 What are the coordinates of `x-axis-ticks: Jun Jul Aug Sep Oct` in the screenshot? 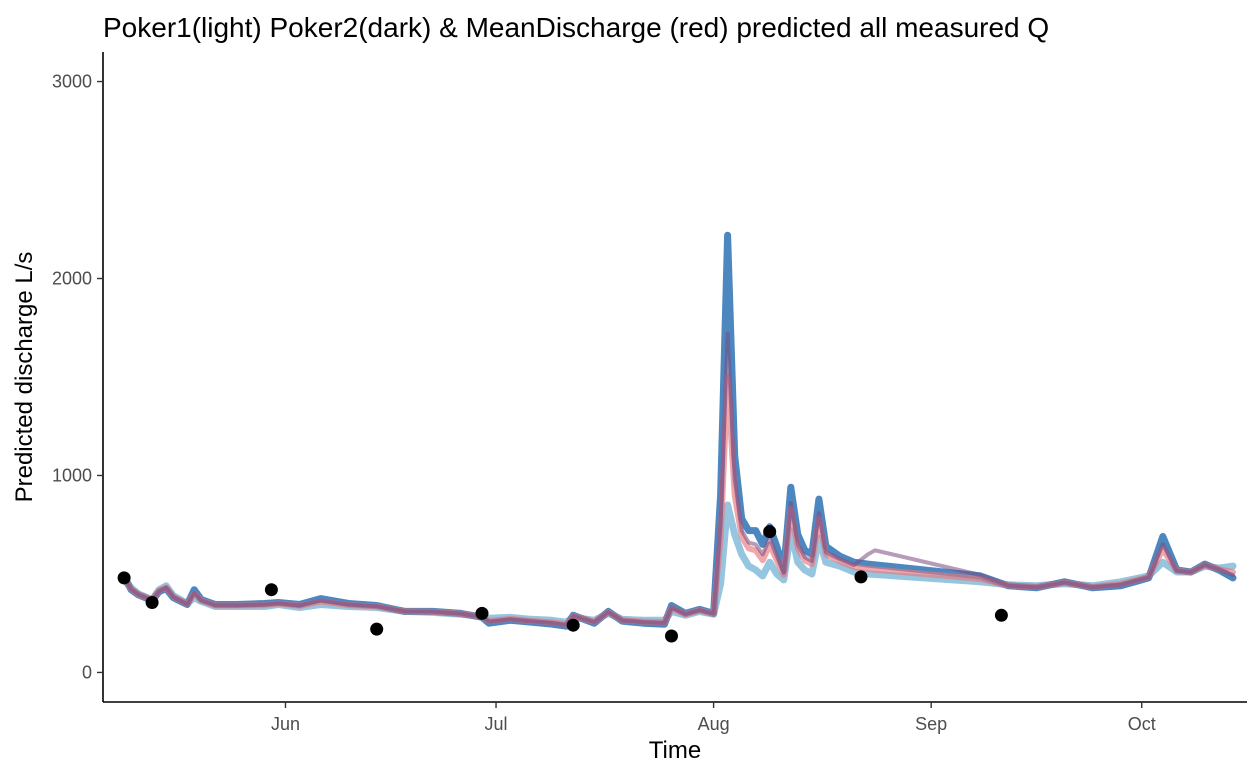 It's located at (713, 718).